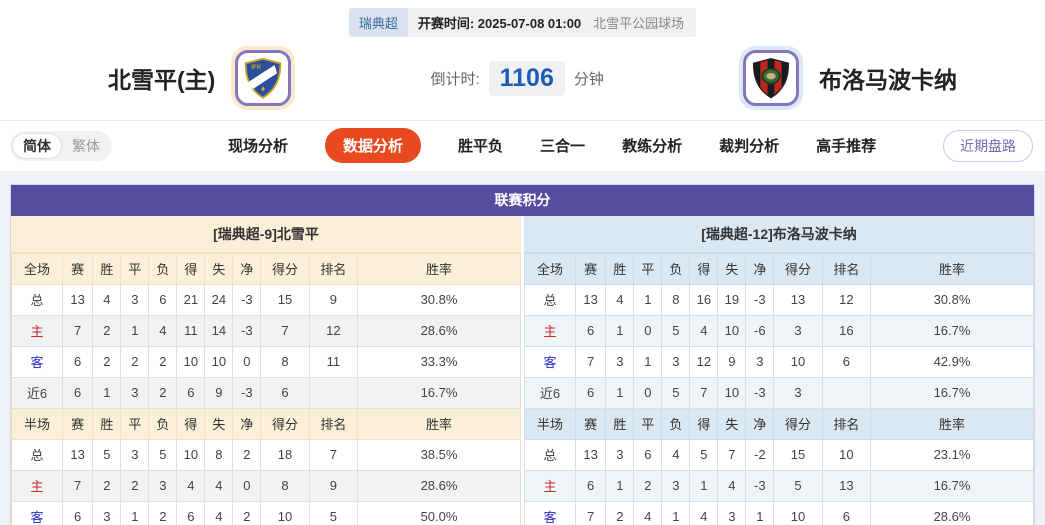 The image size is (1045, 525). What do you see at coordinates (481, 146) in the screenshot?
I see `tab-3: 胜平负` at bounding box center [481, 146].